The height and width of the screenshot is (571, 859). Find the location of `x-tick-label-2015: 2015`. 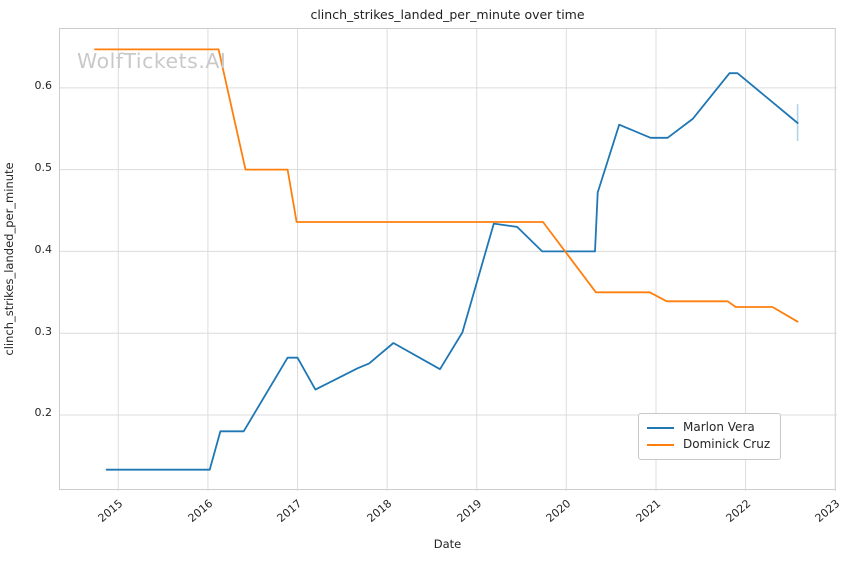

x-tick-label-2015: 2015 is located at coordinates (110, 511).